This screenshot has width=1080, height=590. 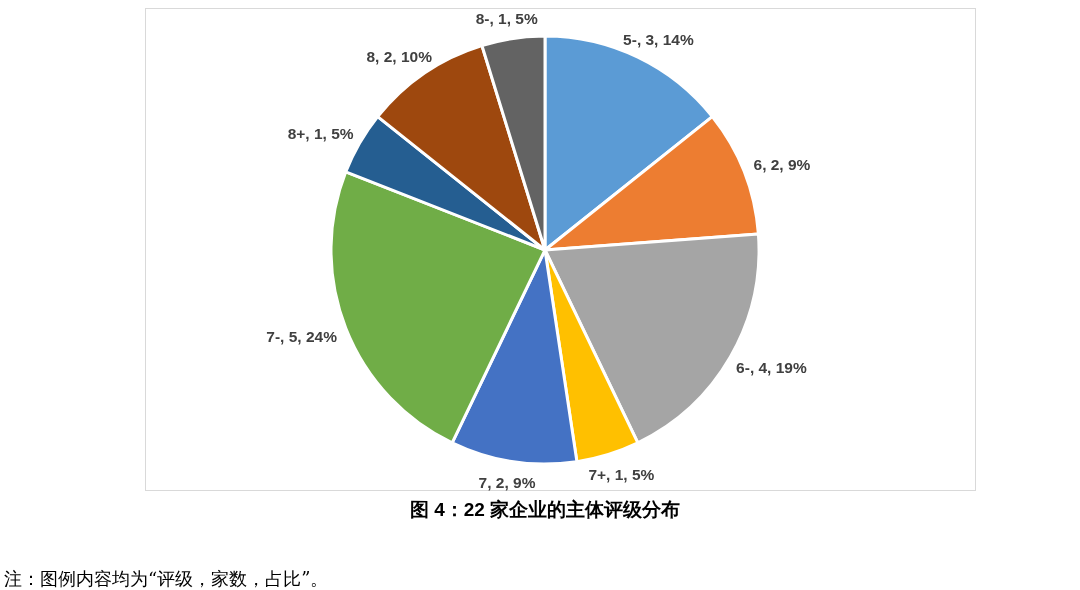 What do you see at coordinates (597, 474) in the screenshot?
I see `slice-label: 7+` at bounding box center [597, 474].